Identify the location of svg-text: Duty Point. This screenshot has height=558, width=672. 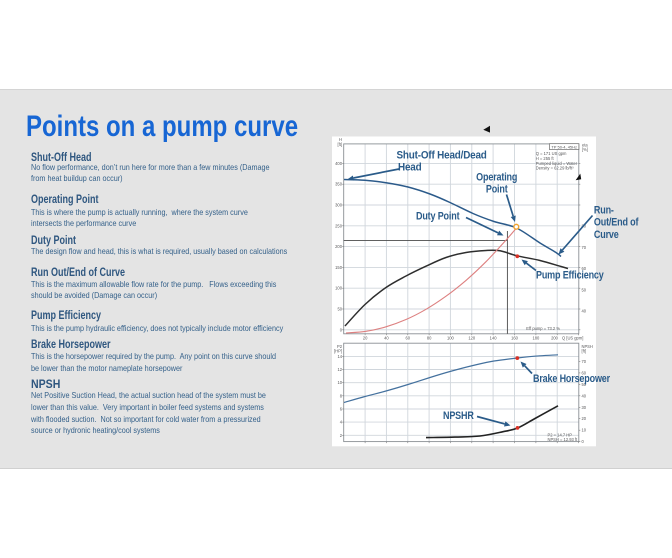
(438, 217).